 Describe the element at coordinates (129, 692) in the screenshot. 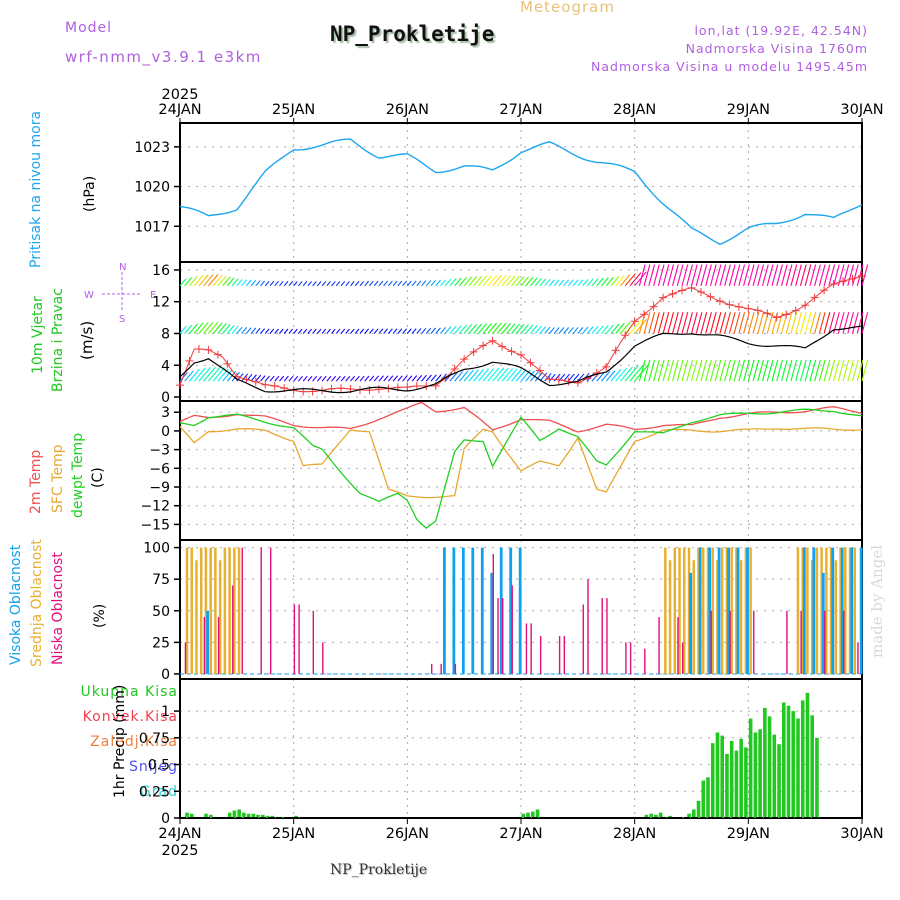

I see `legend-total-rain: Ukupna Kisa` at that location.